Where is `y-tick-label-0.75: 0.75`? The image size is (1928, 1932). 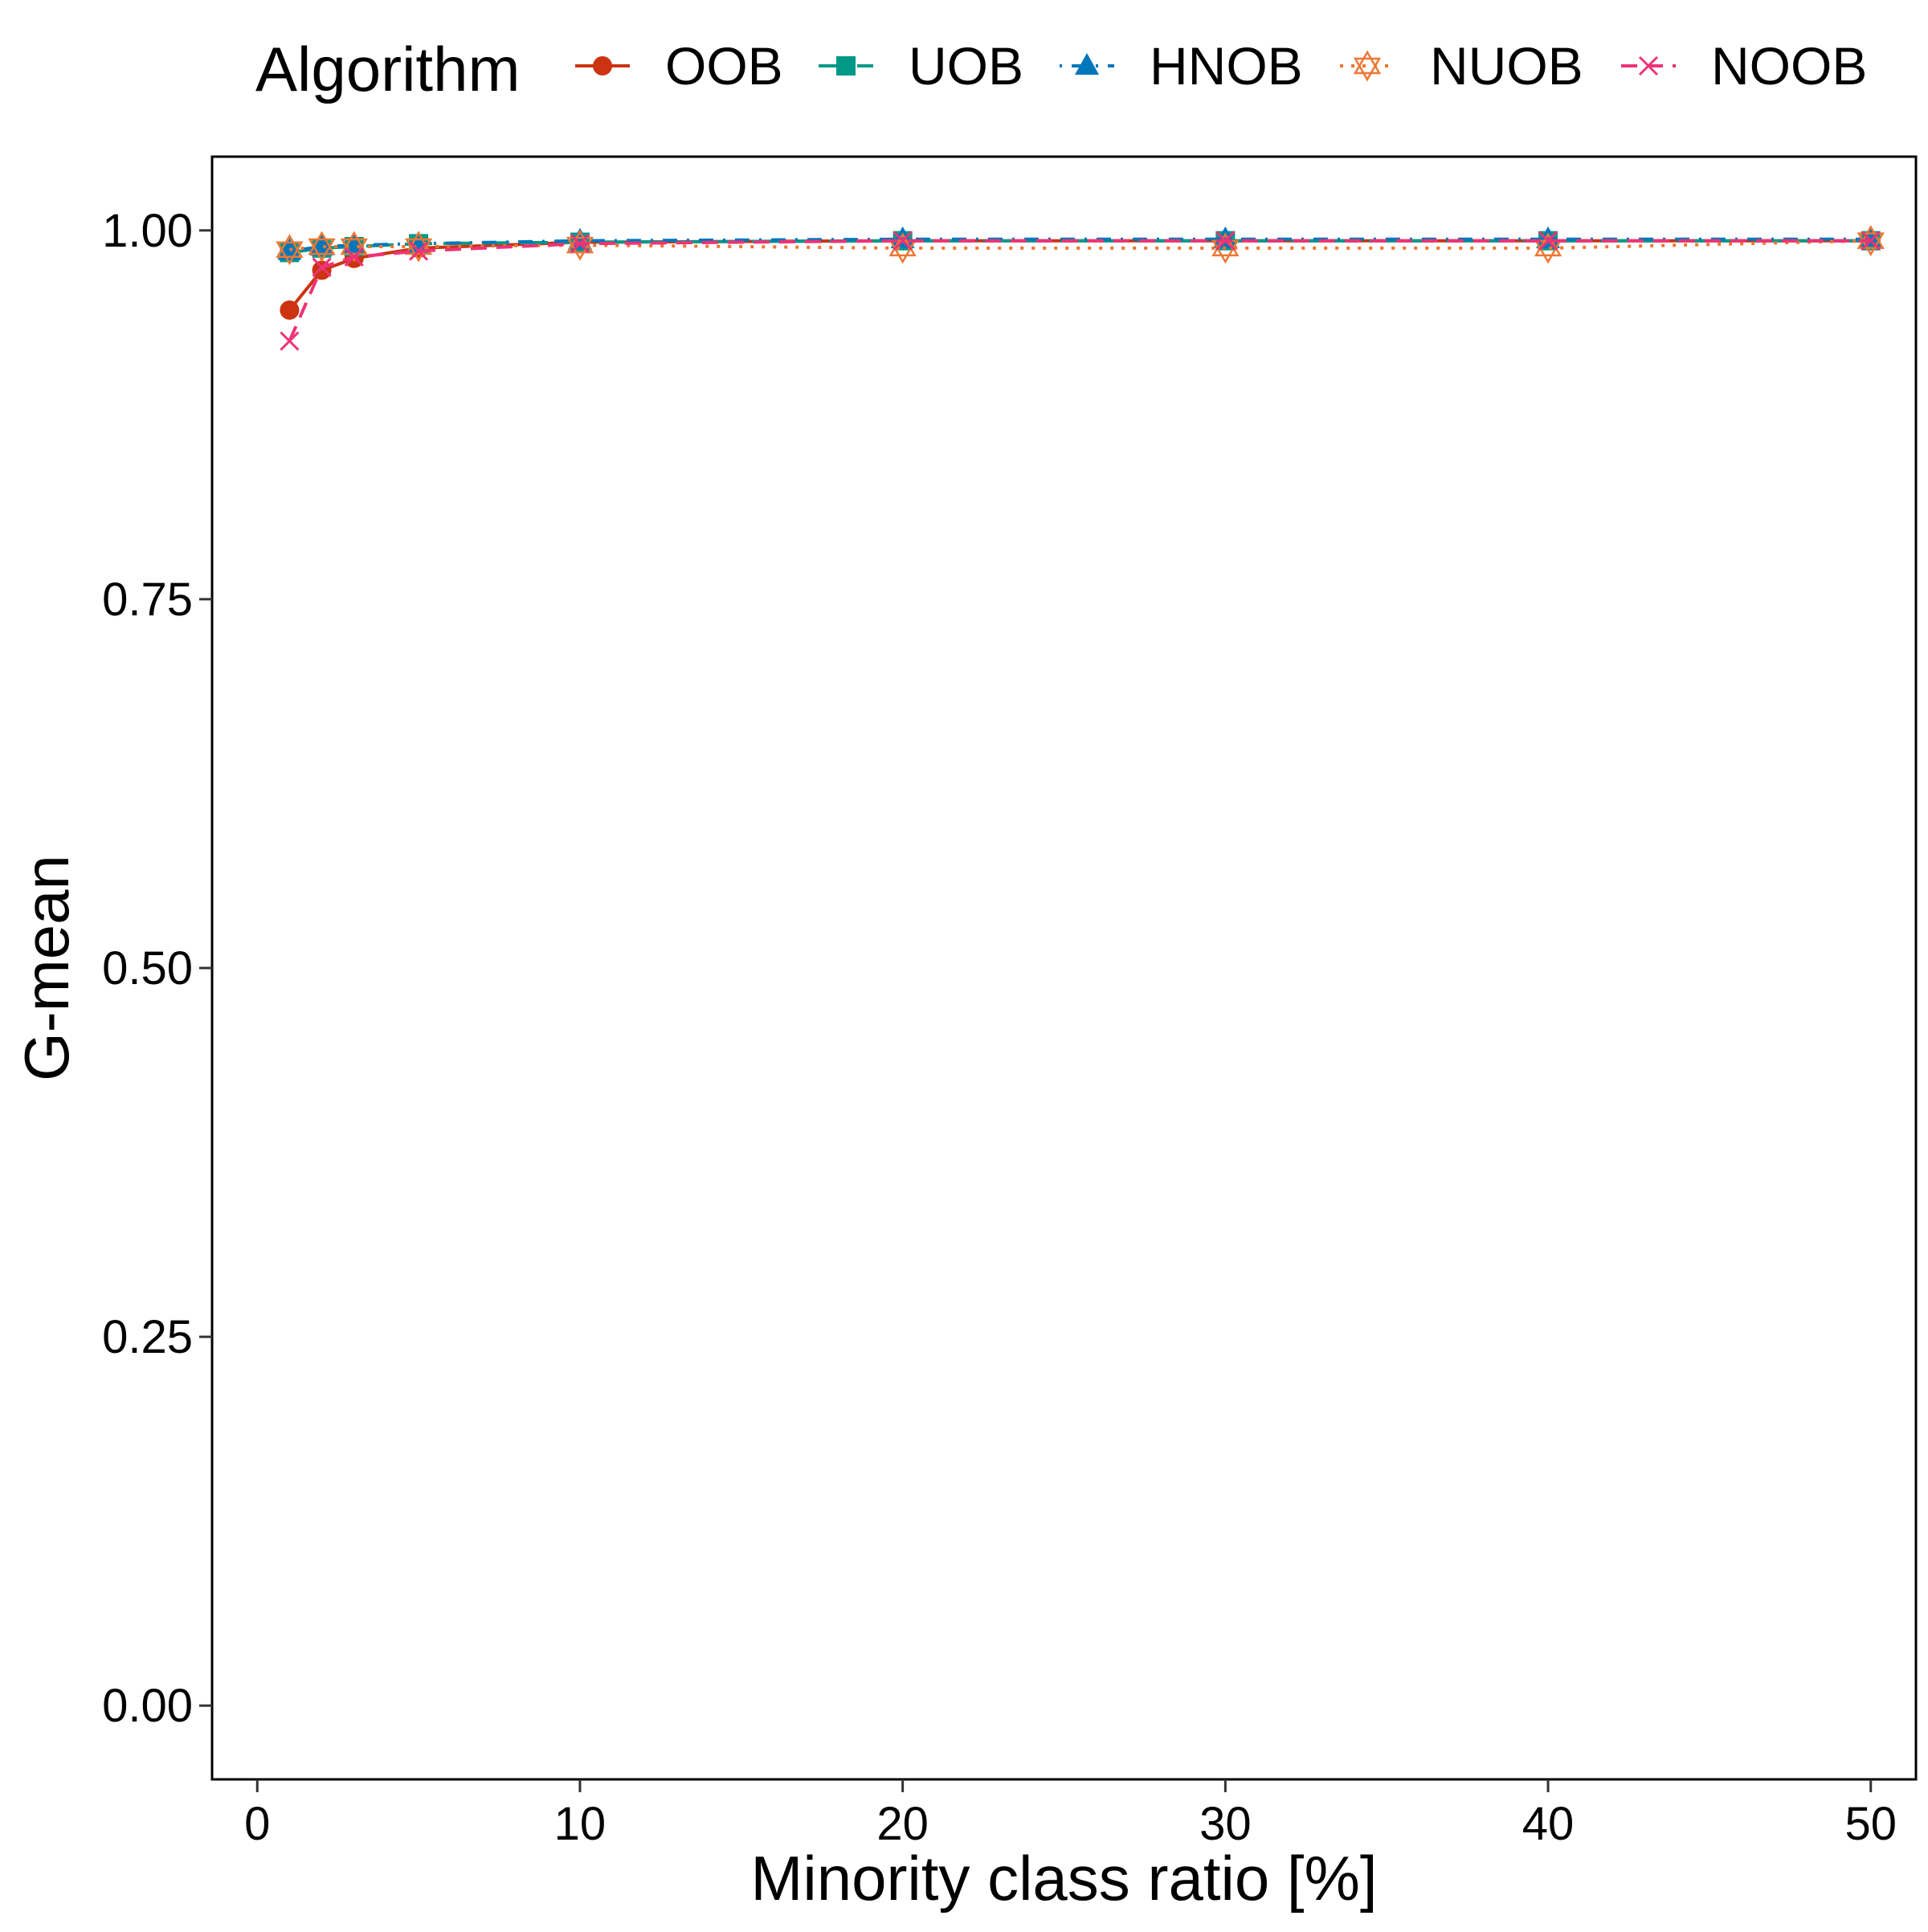
y-tick-label-0.75: 0.75 is located at coordinates (147, 600).